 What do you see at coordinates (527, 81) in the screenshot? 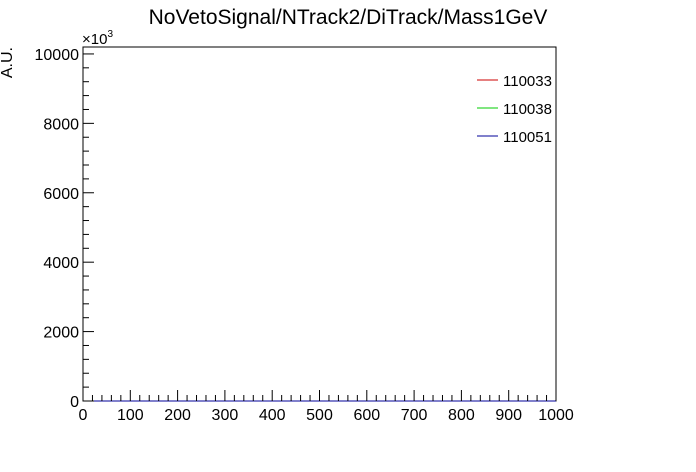
I see `legend-label-110033: 110033` at bounding box center [527, 81].